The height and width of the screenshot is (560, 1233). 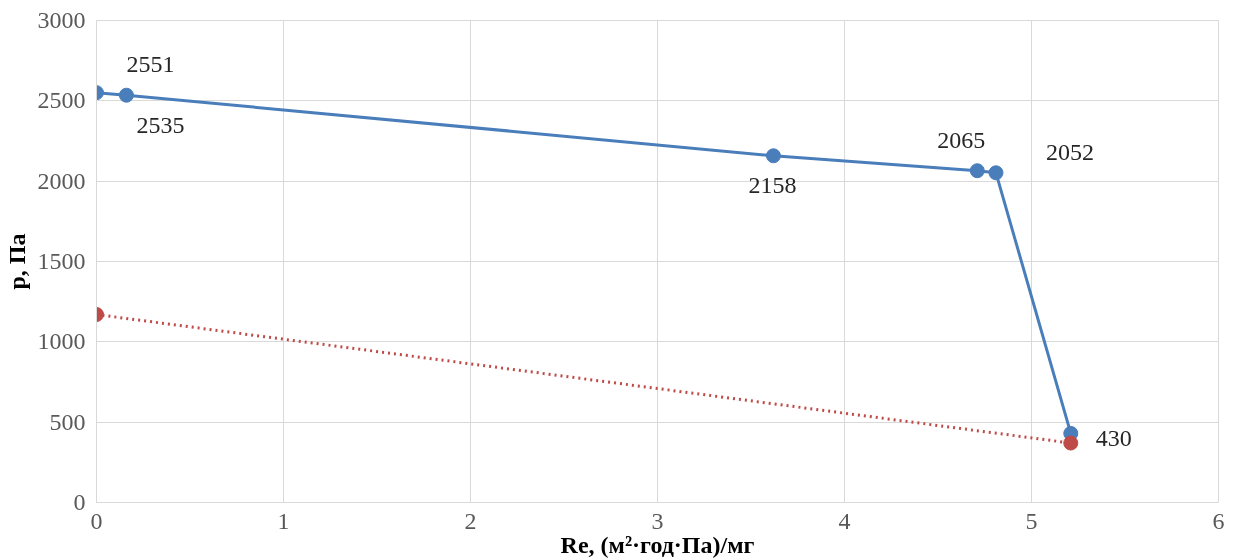 I want to click on data-label: 430, so click(x=1113, y=437).